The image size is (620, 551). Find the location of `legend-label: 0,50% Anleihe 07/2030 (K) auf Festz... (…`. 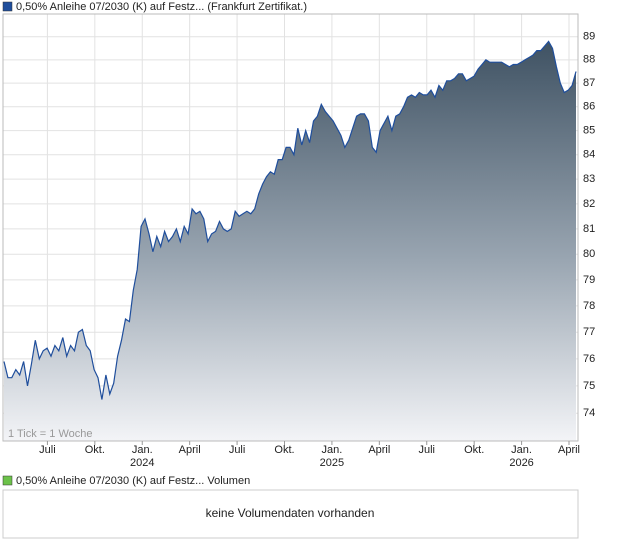

legend-label: 0,50% Anleihe 07/2030 (K) auf Festz... (… is located at coordinates (161, 7).